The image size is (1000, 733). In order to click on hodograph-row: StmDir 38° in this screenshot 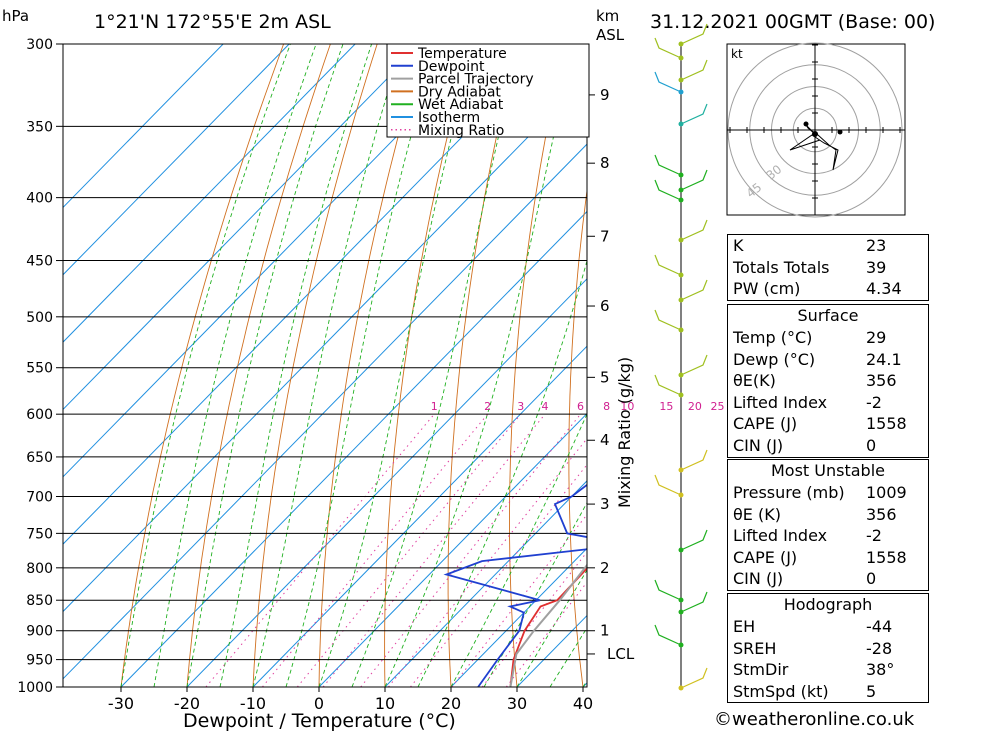, I will do `click(814, 670)`.